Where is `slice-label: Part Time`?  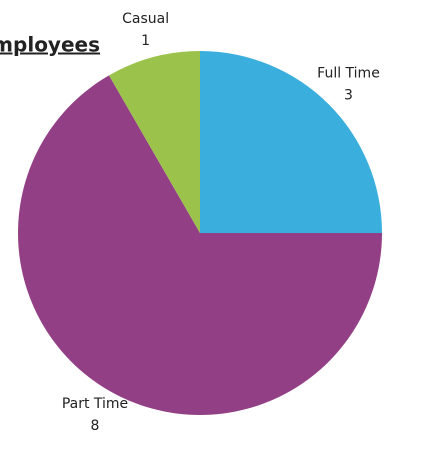 slice-label: Part Time is located at coordinates (95, 404).